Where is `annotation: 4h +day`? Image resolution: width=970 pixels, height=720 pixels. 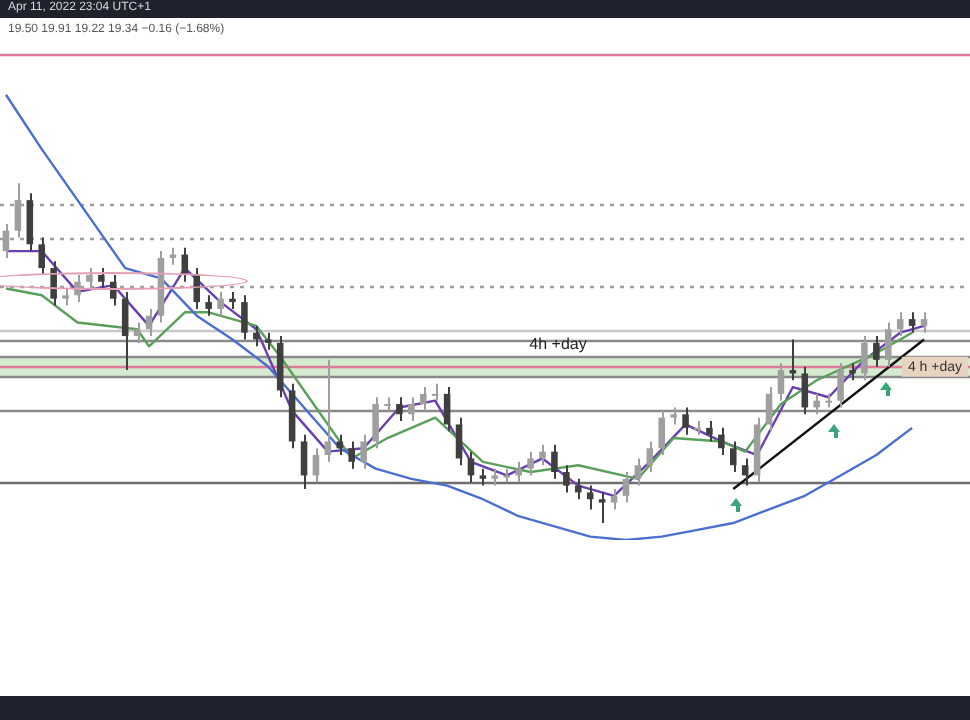
annotation: 4h +day is located at coordinates (558, 343).